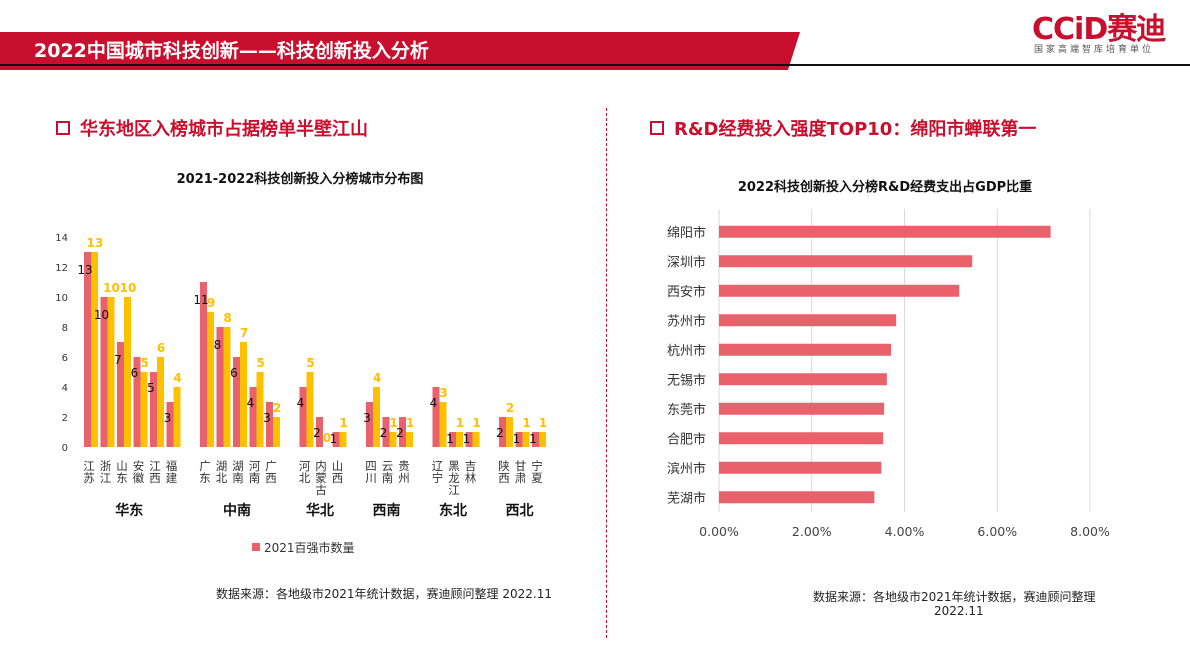  I want to click on y-tick-label: 8, so click(65, 328).